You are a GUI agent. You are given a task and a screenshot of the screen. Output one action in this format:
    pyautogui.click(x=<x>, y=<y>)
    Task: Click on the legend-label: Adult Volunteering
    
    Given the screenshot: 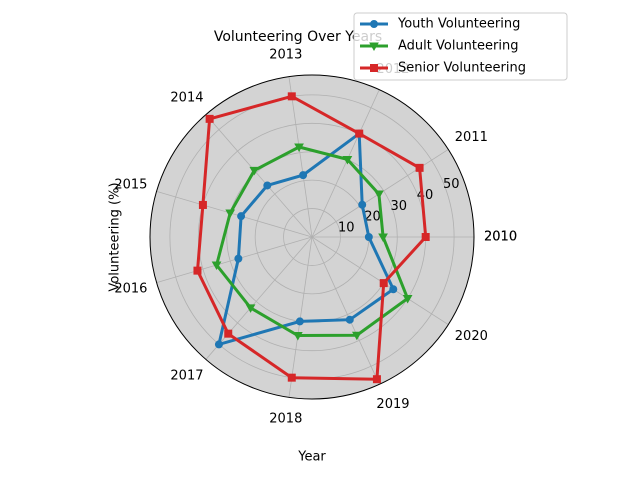 What is the action you would take?
    pyautogui.click(x=458, y=46)
    